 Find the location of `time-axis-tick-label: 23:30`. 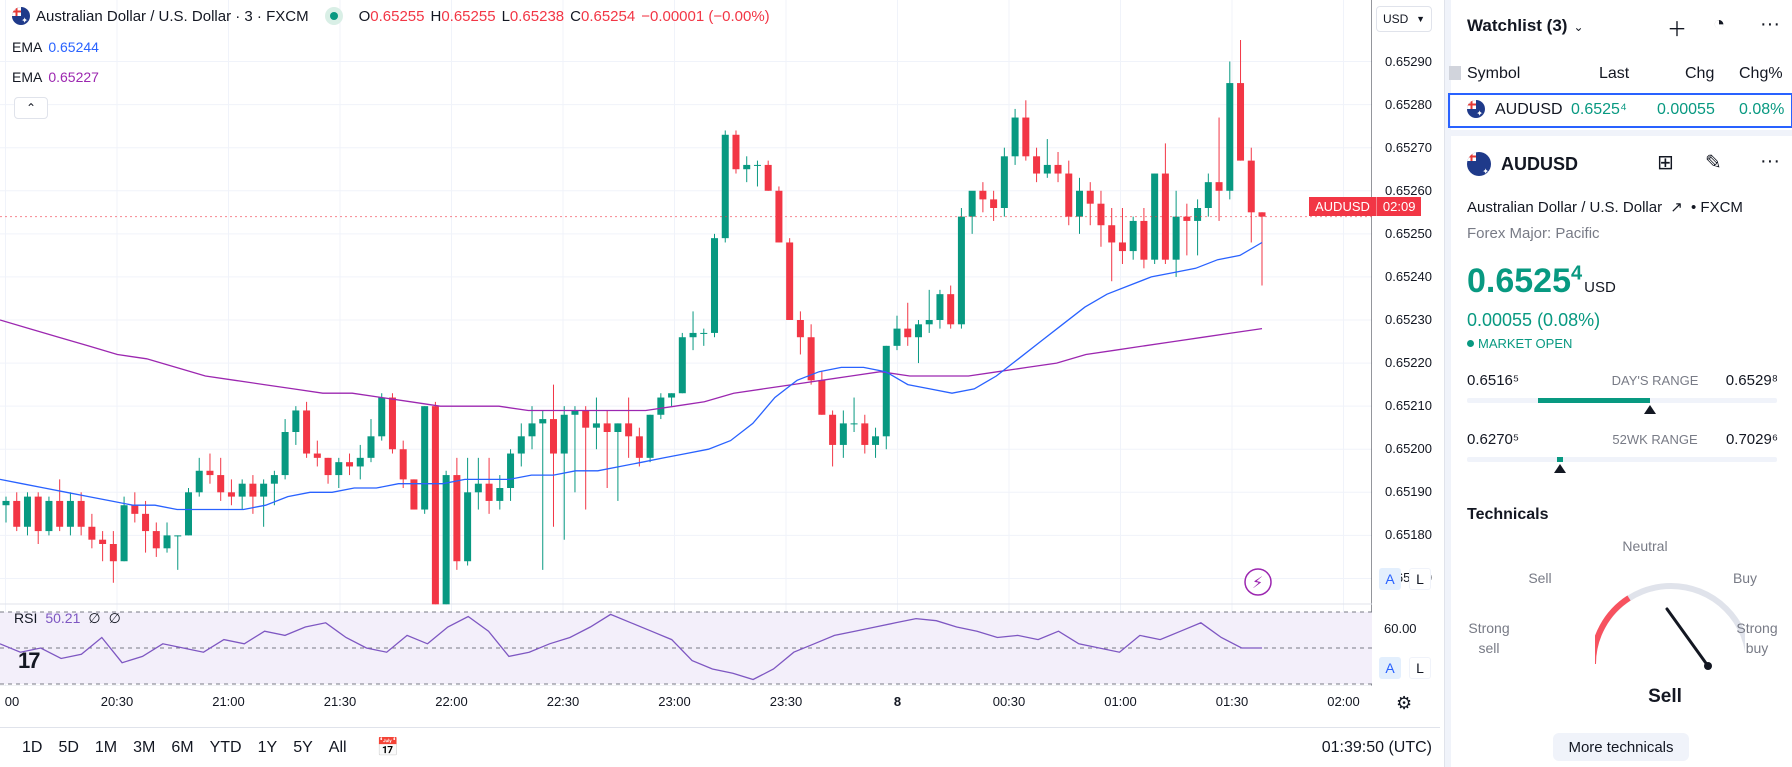

time-axis-tick-label: 23:30 is located at coordinates (786, 701).